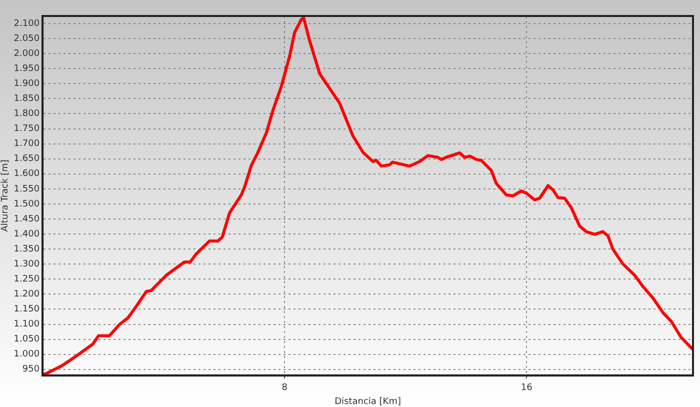 This screenshot has height=407, width=700. Describe the element at coordinates (367, 401) in the screenshot. I see `x-axis-title: Distancia [Km]` at that location.